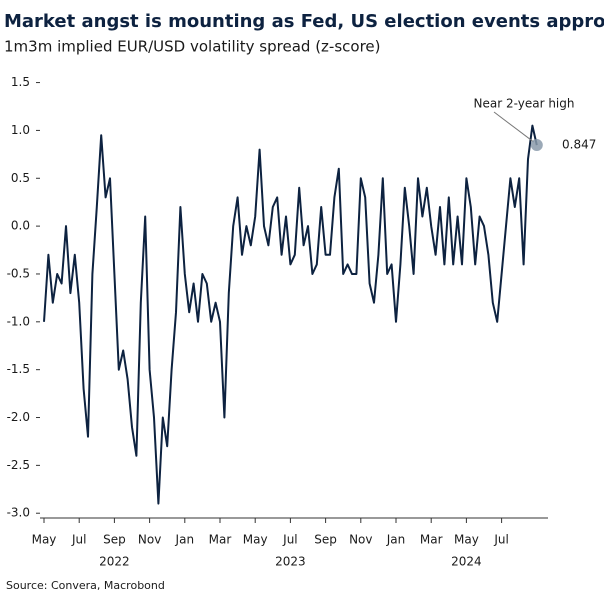 The height and width of the screenshot is (604, 604). Describe the element at coordinates (20, 178) in the screenshot. I see `y-tick-label: 0.5` at that location.